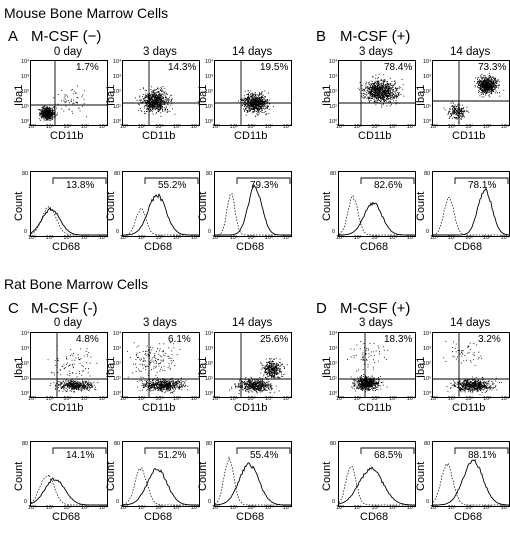 The image size is (510, 535). Describe the element at coordinates (49, 399) in the screenshot. I see `x-tick-label: 10¹` at that location.